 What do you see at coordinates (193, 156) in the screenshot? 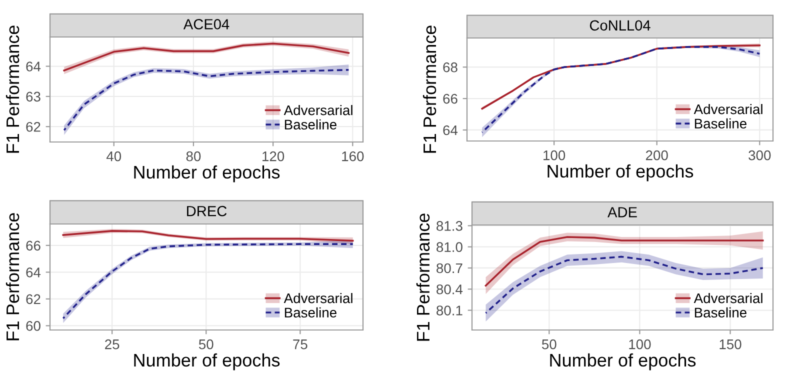
I see `x-tick-label: 80` at bounding box center [193, 156].